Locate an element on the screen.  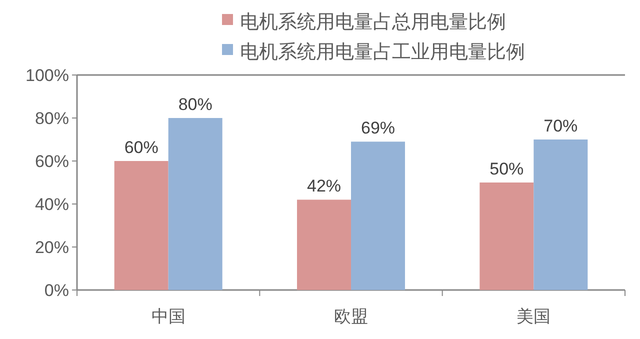
legend-label: 电机系统用电量占总用电量比例 is located at coordinates (373, 22).